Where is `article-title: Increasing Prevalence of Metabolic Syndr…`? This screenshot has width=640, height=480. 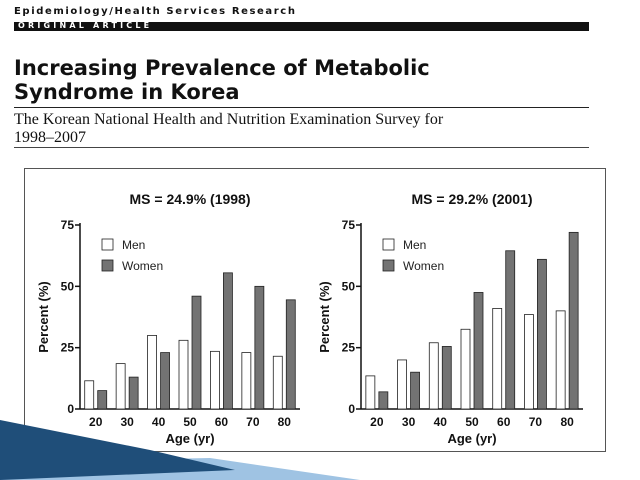
article-title: Increasing Prevalence of Metabolic Syndr… is located at coordinates (314, 80).